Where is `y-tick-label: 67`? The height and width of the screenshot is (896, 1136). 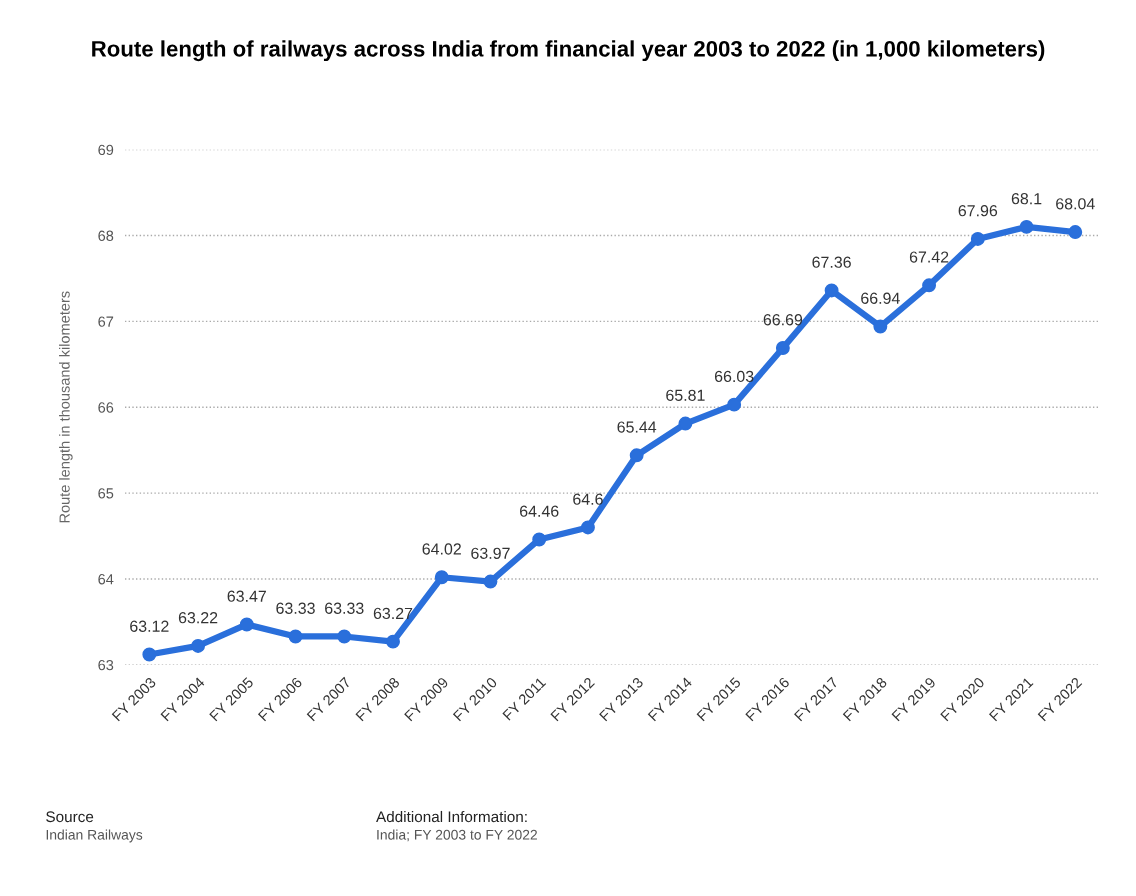
y-tick-label: 67 is located at coordinates (106, 321).